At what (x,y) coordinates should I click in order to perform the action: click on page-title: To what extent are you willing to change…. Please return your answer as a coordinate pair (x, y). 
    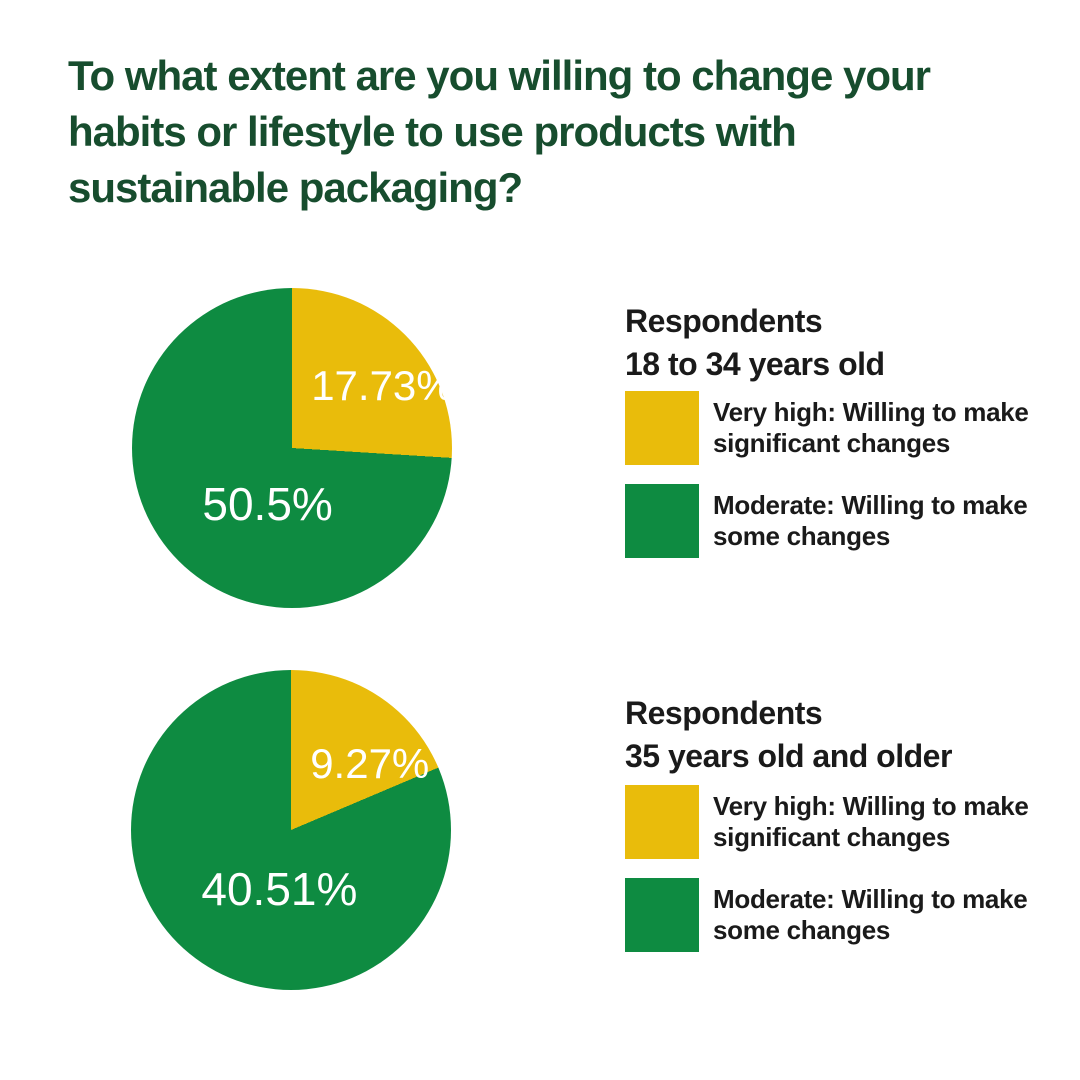
    Looking at the image, I should click on (499, 132).